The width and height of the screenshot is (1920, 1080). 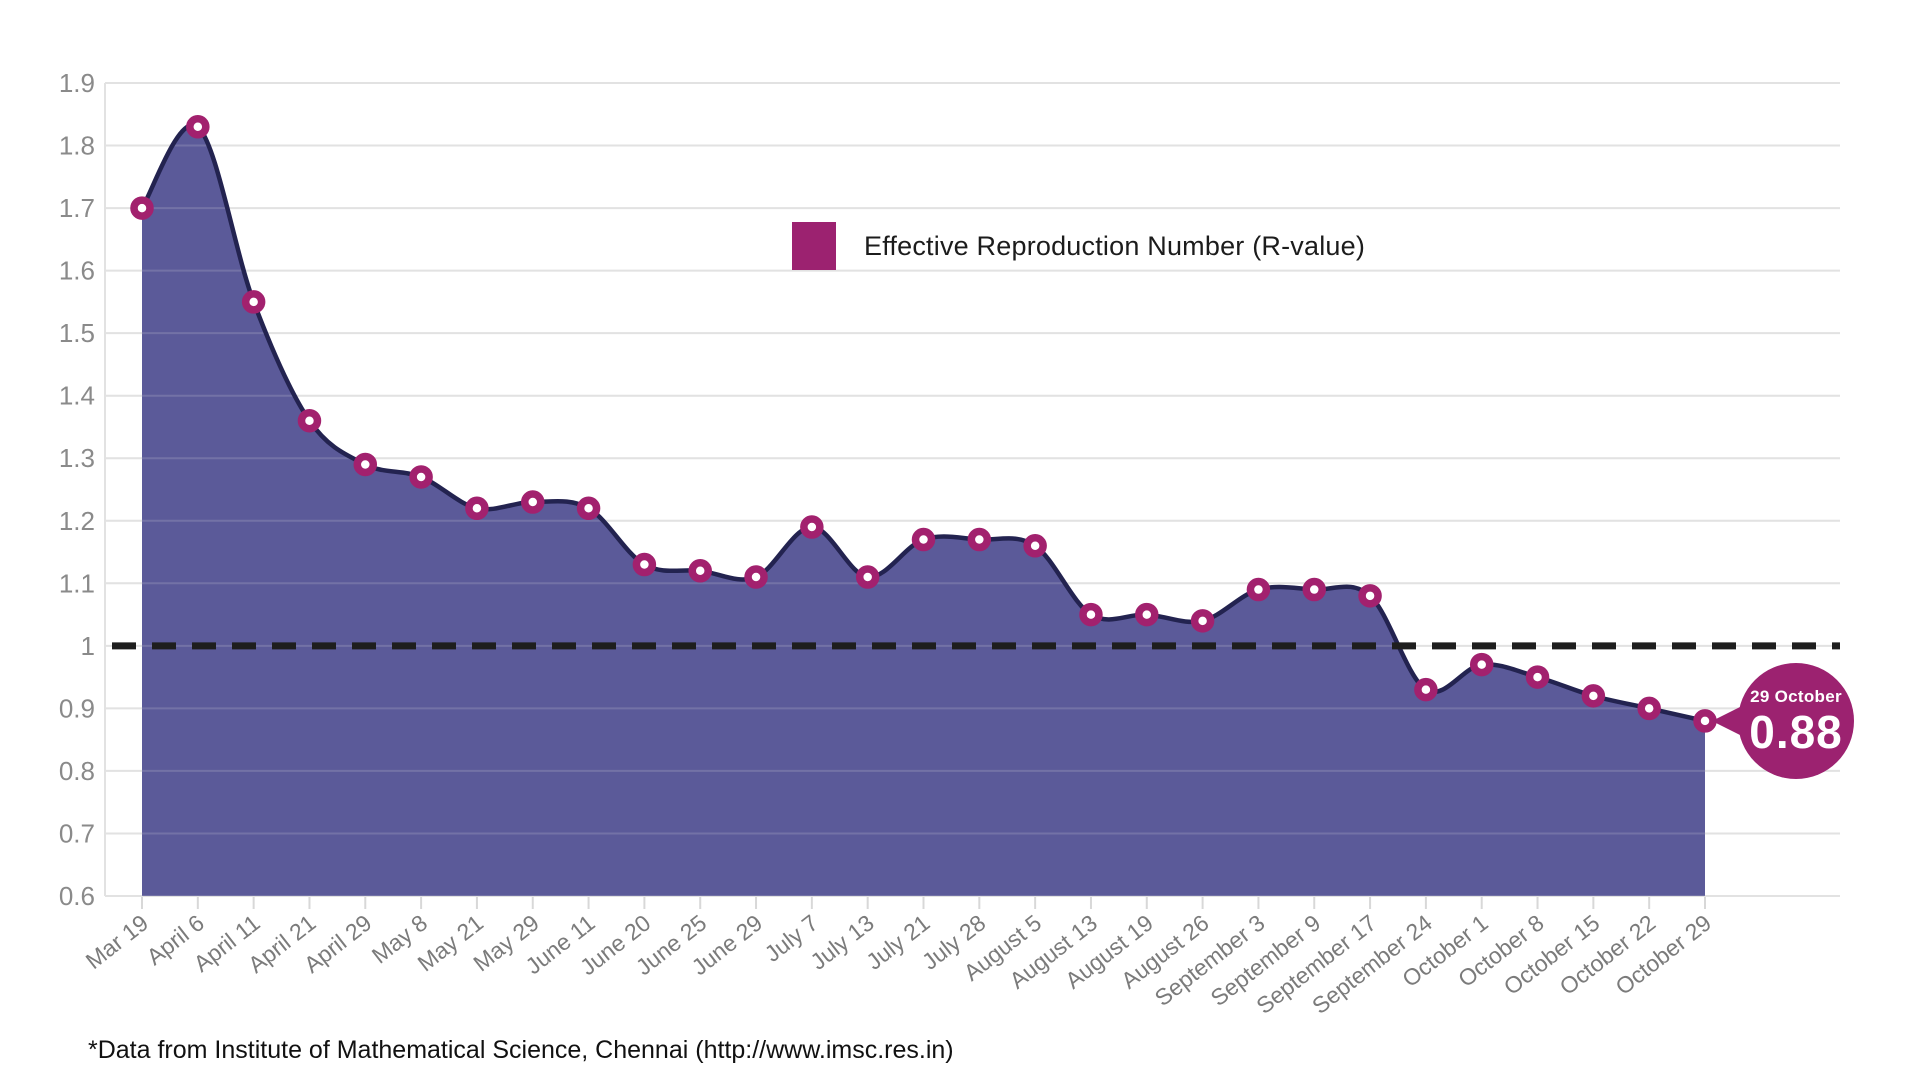 What do you see at coordinates (117, 941) in the screenshot?
I see `x-axis-label: Mar 19` at bounding box center [117, 941].